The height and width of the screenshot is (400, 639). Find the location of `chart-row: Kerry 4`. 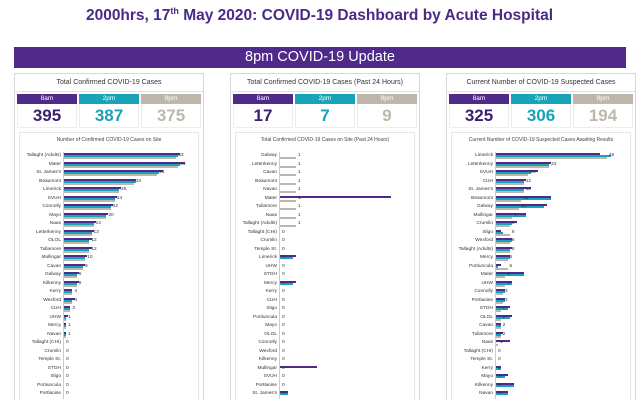

chart-row: Kerry 4 is located at coordinates (109, 292).